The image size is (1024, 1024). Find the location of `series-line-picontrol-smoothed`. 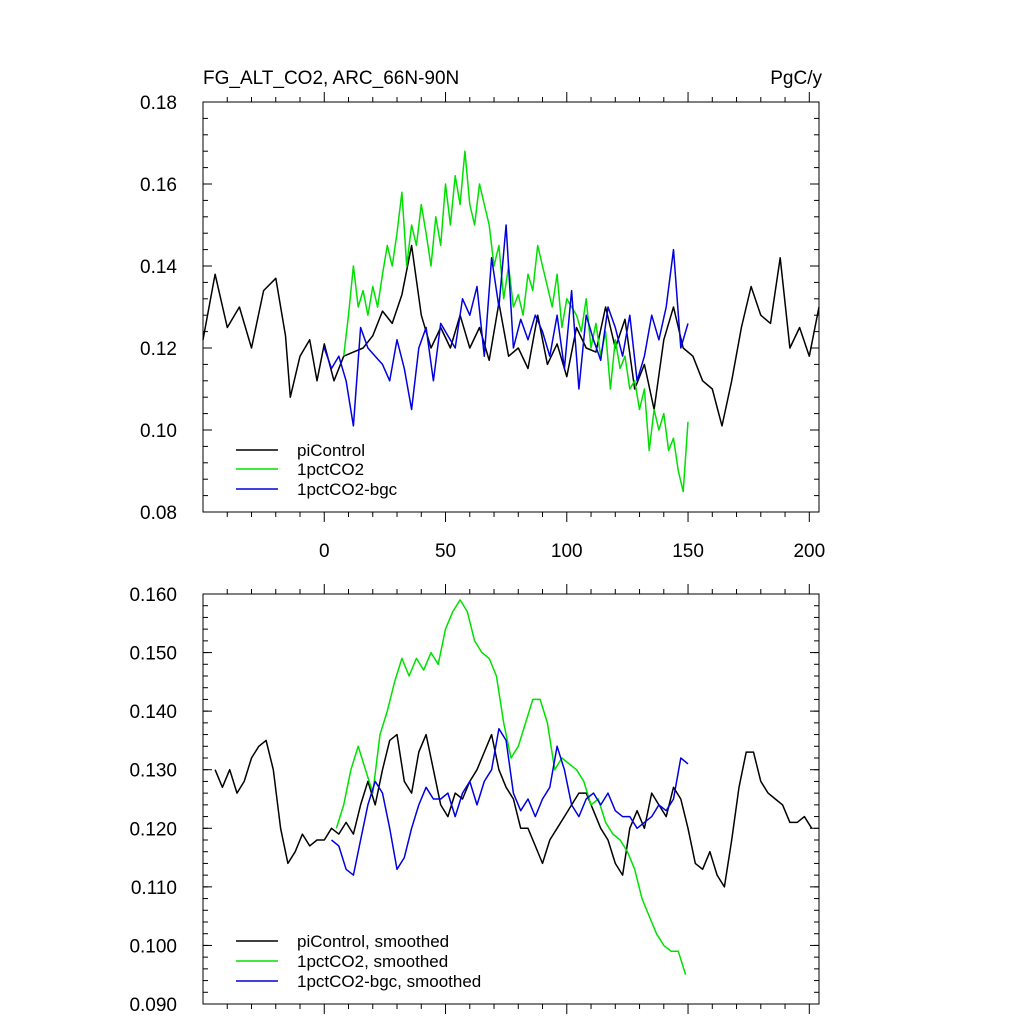

series-line-picontrol-smoothed is located at coordinates (513, 810).